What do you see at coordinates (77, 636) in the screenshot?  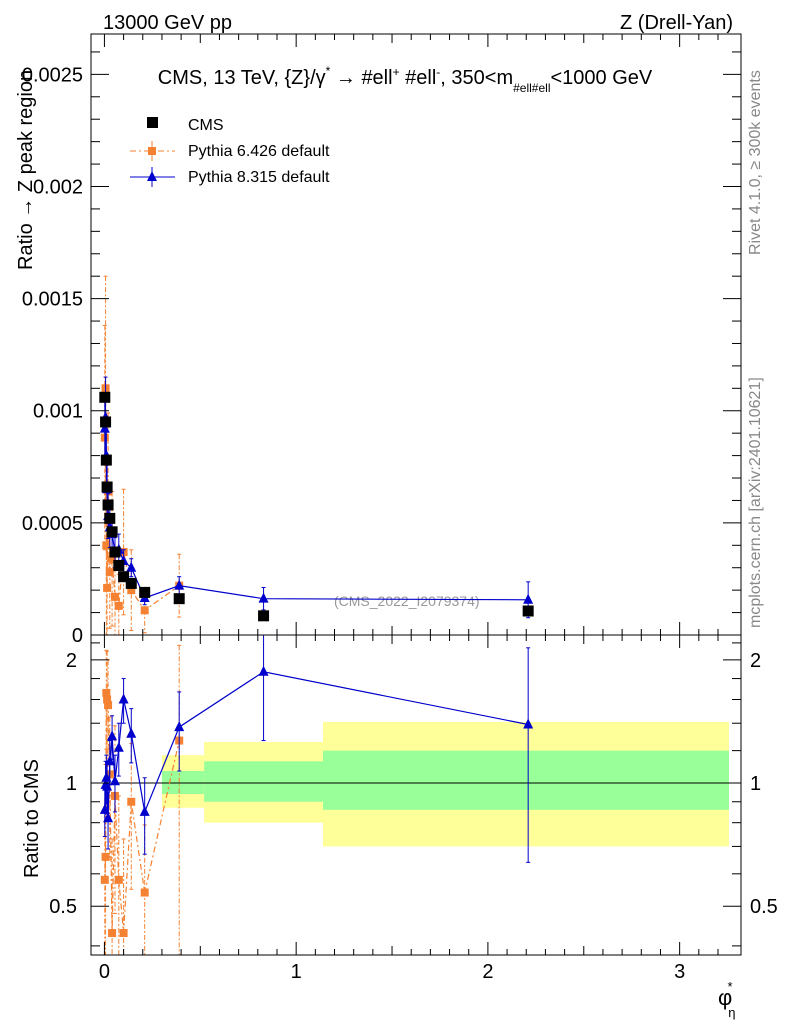 I see `main-y-tick-label: 0` at bounding box center [77, 636].